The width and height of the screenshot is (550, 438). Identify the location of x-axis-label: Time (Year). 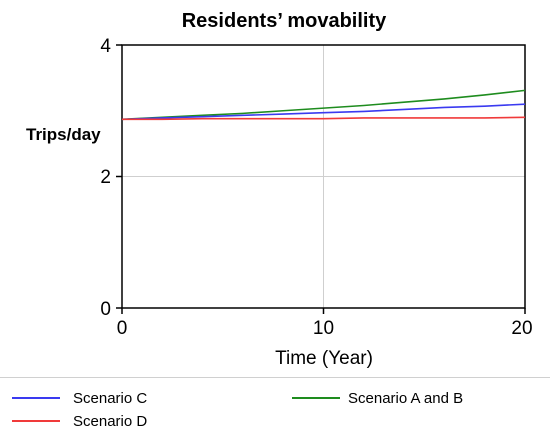
(324, 358).